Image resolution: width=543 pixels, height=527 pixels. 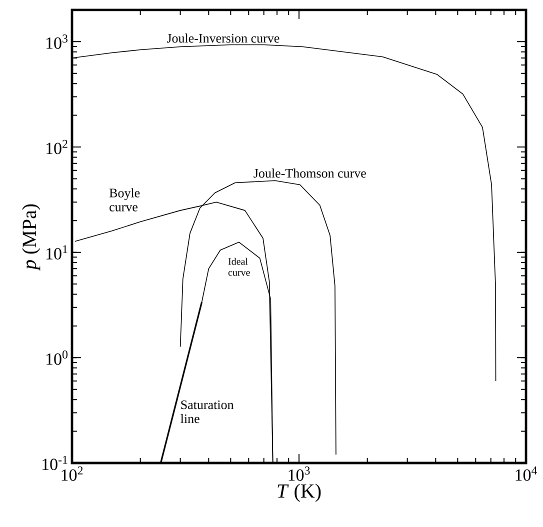 I want to click on x-tick-label: 10$^{3}$, so click(x=299, y=473).